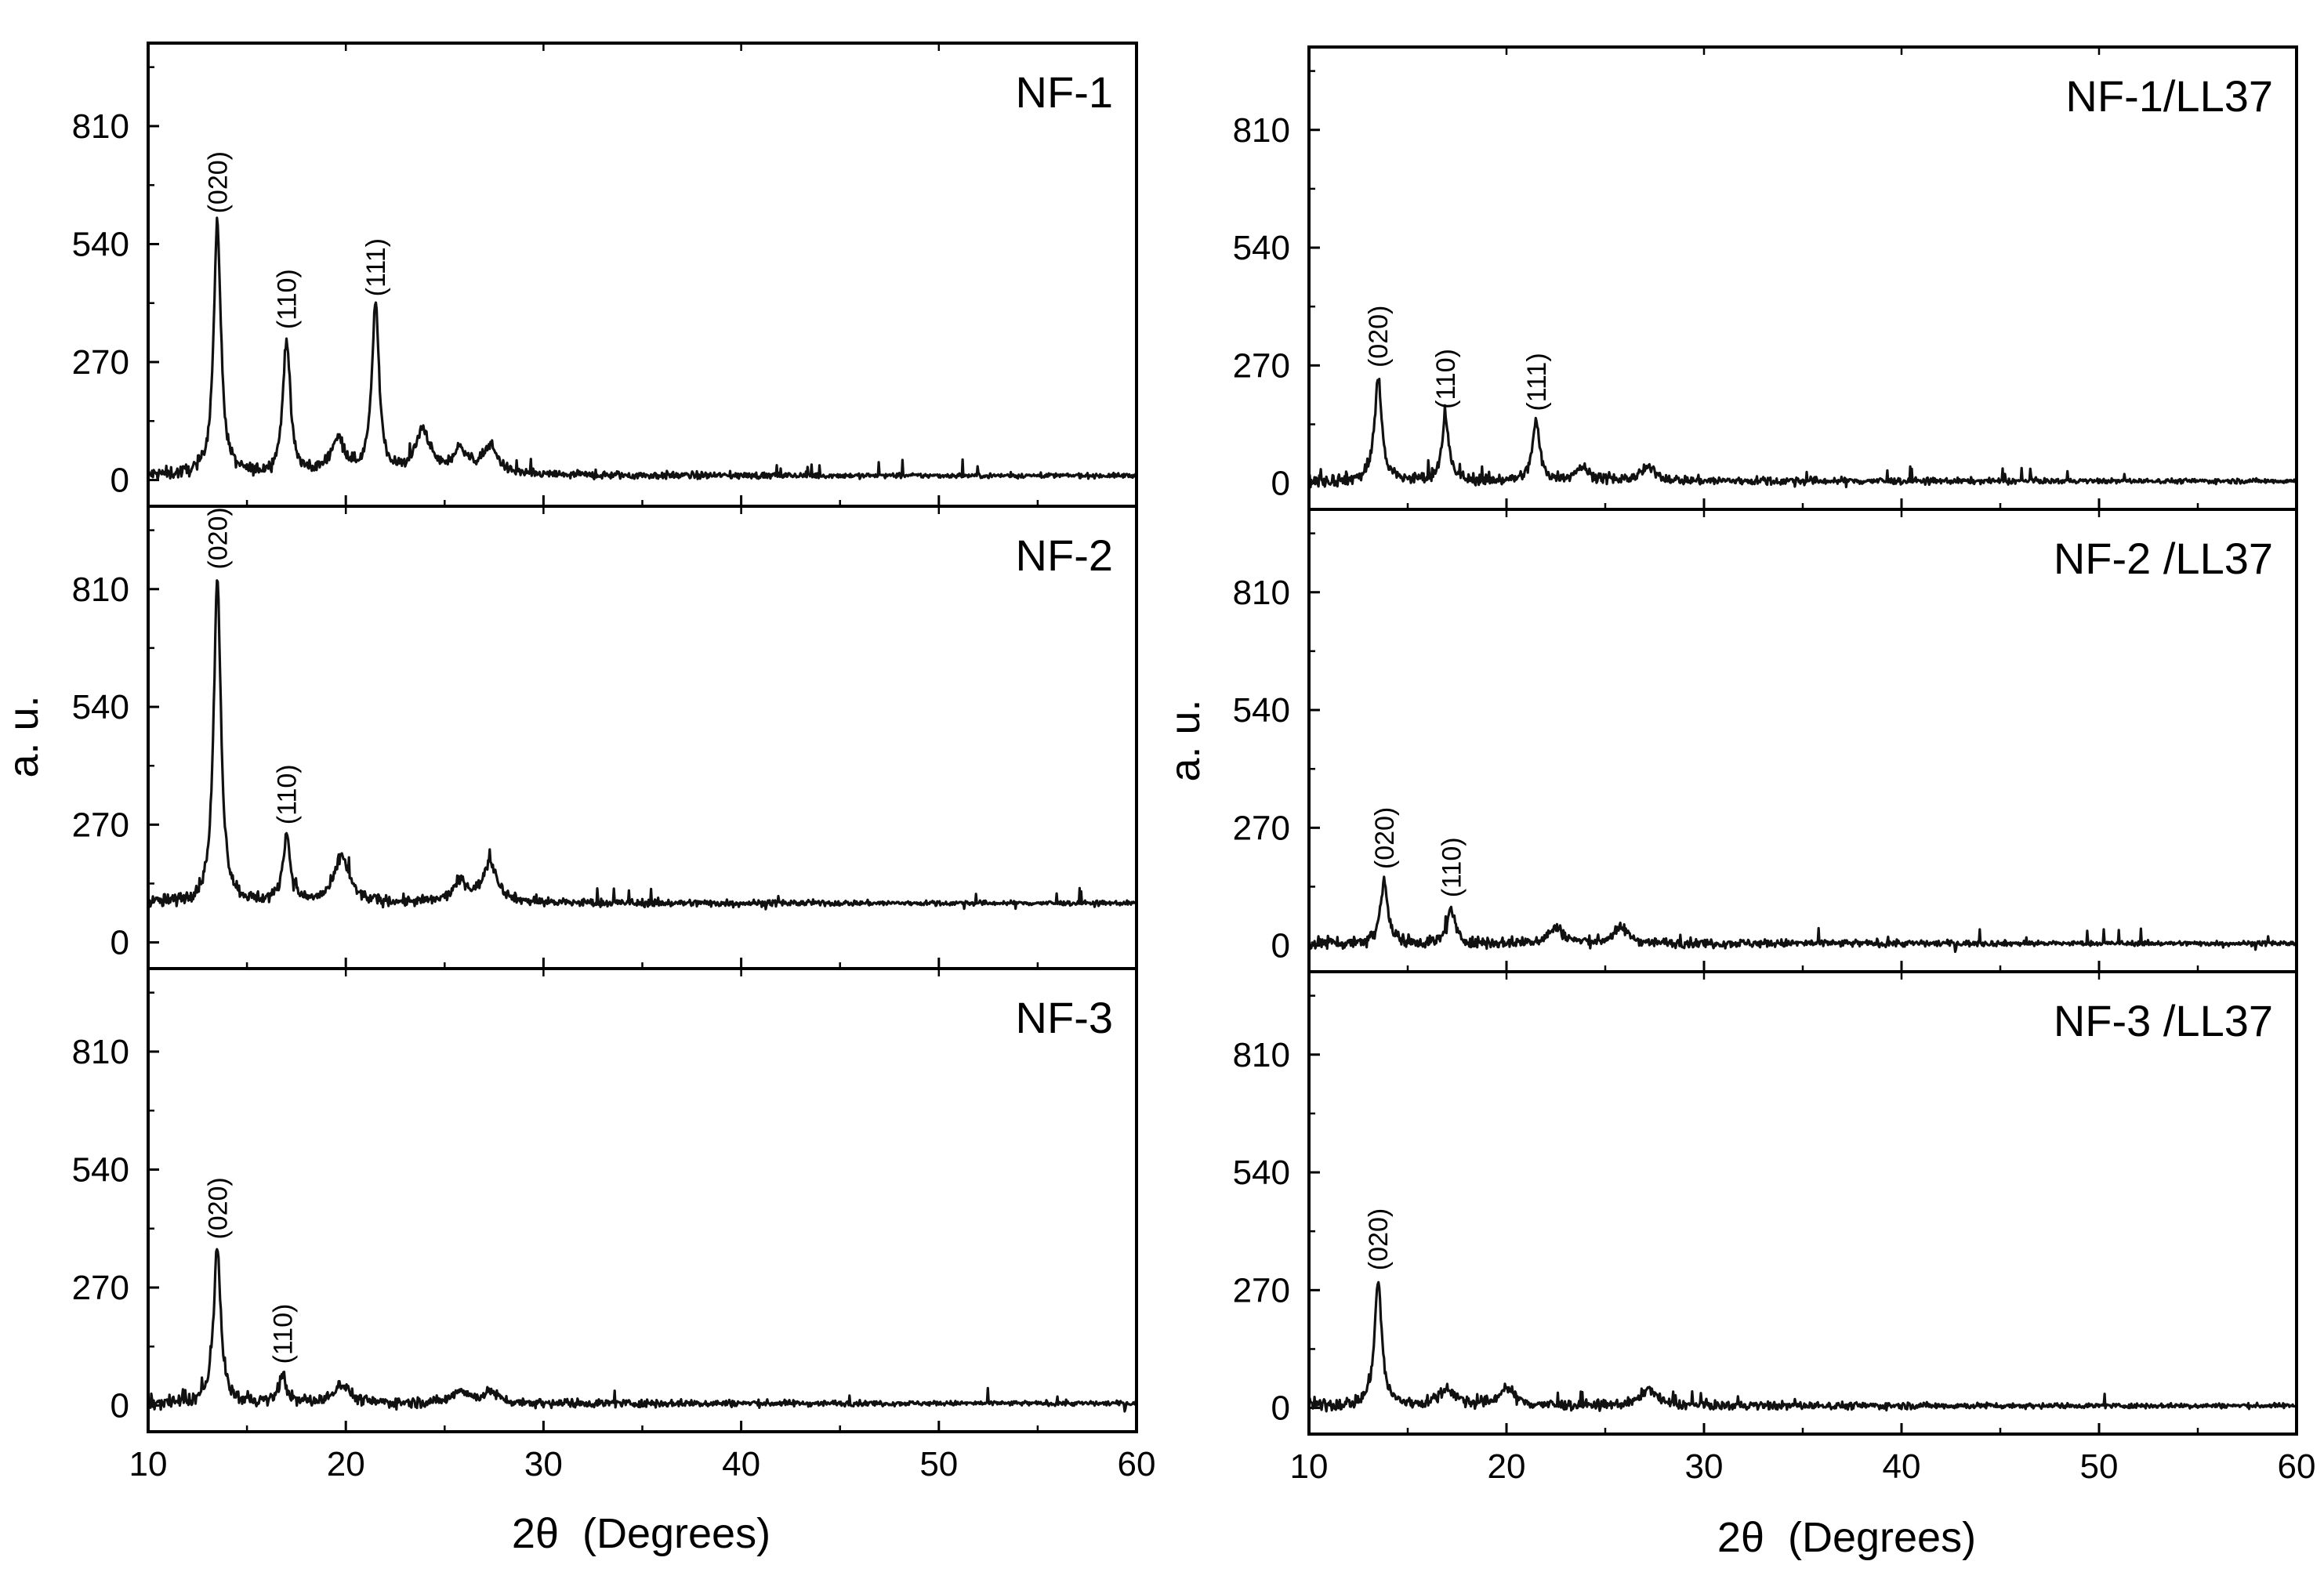  I want to click on panel-nf-3-ll37: 0 270 540 810 (020) NF-3 /LL37, so click(1765, 1203).